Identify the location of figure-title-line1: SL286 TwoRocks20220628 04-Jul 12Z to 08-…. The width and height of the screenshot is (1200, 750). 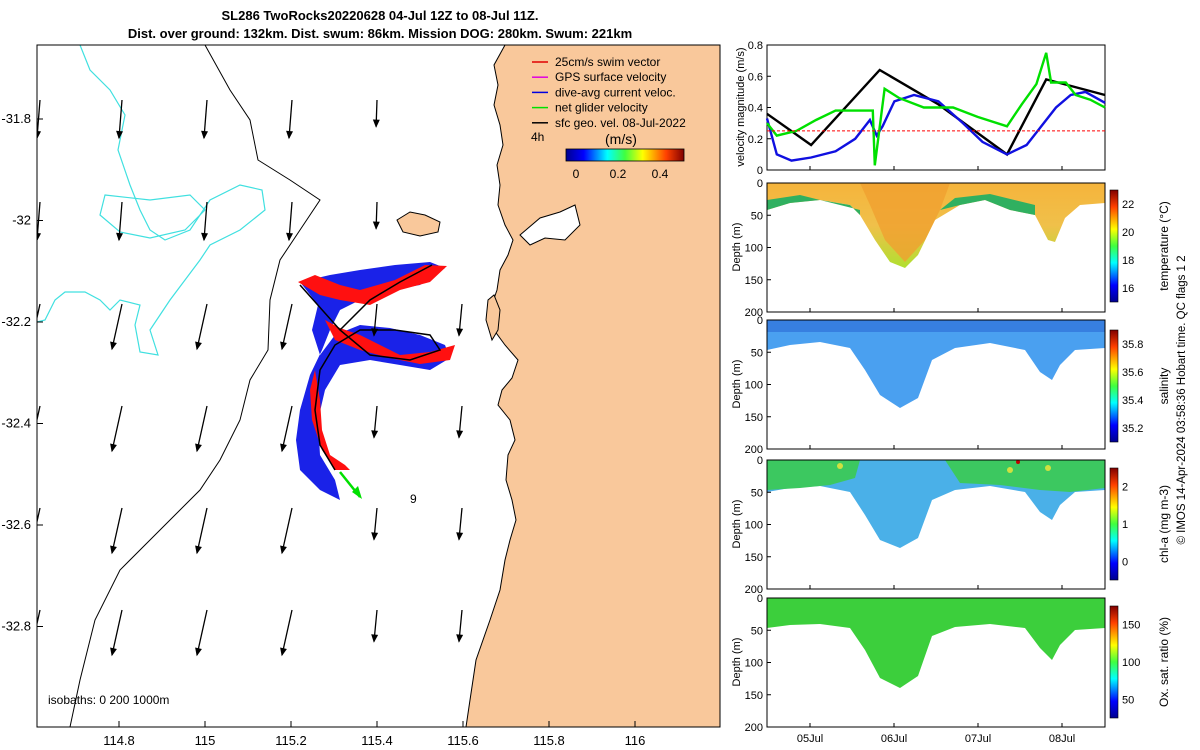
(380, 15).